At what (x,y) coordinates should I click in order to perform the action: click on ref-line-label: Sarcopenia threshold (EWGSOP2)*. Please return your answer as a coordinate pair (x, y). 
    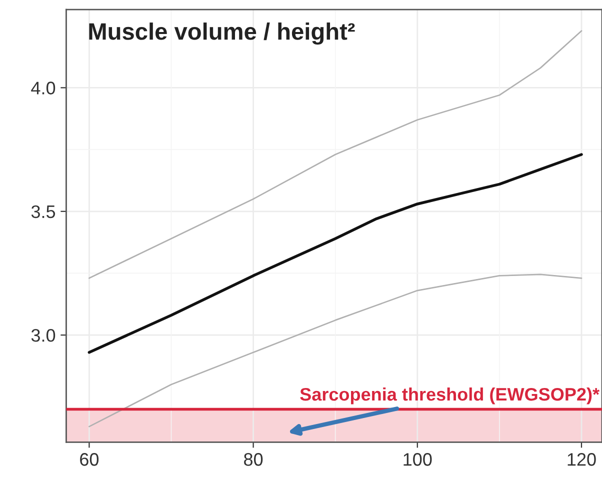
    Looking at the image, I should click on (450, 395).